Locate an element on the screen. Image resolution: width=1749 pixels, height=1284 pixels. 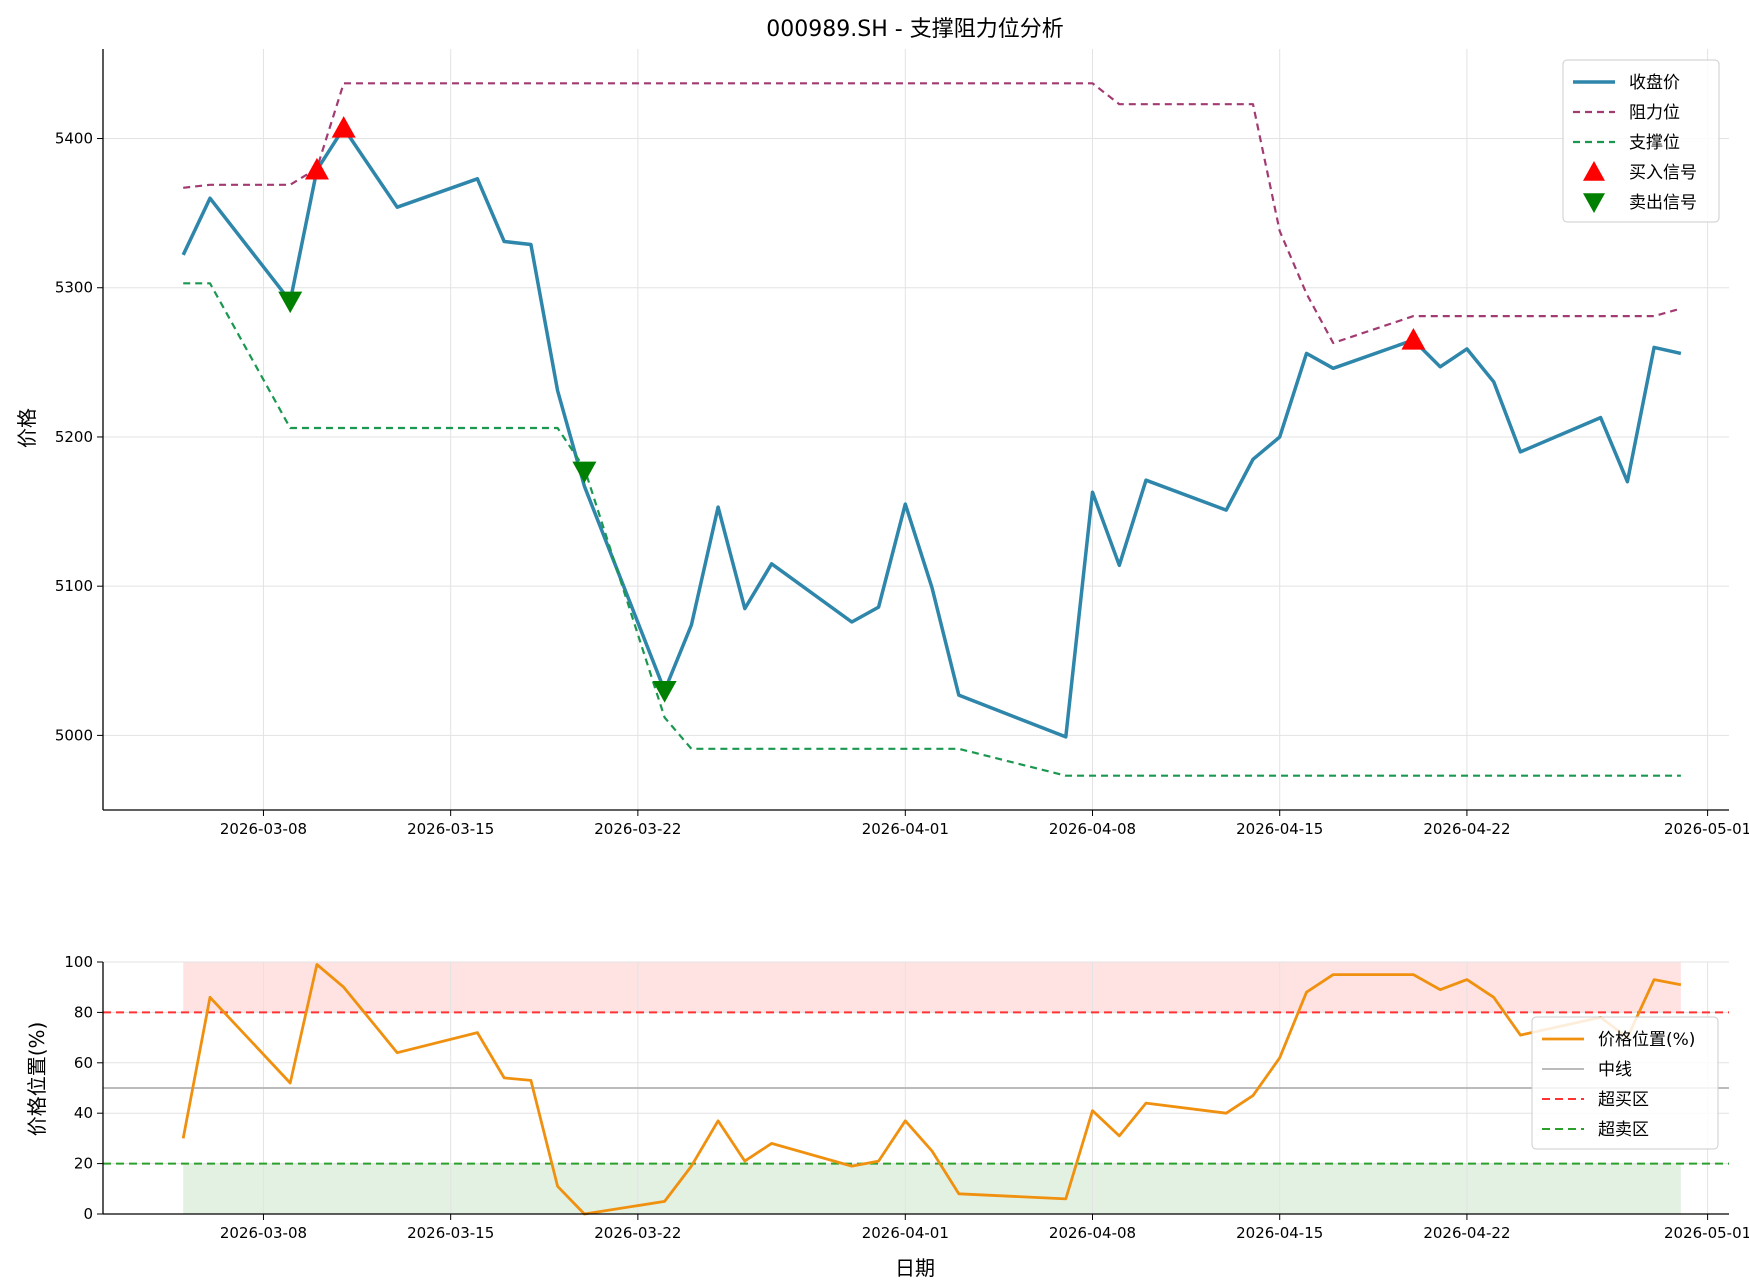
legend-label: 阻力位 is located at coordinates (1654, 113).